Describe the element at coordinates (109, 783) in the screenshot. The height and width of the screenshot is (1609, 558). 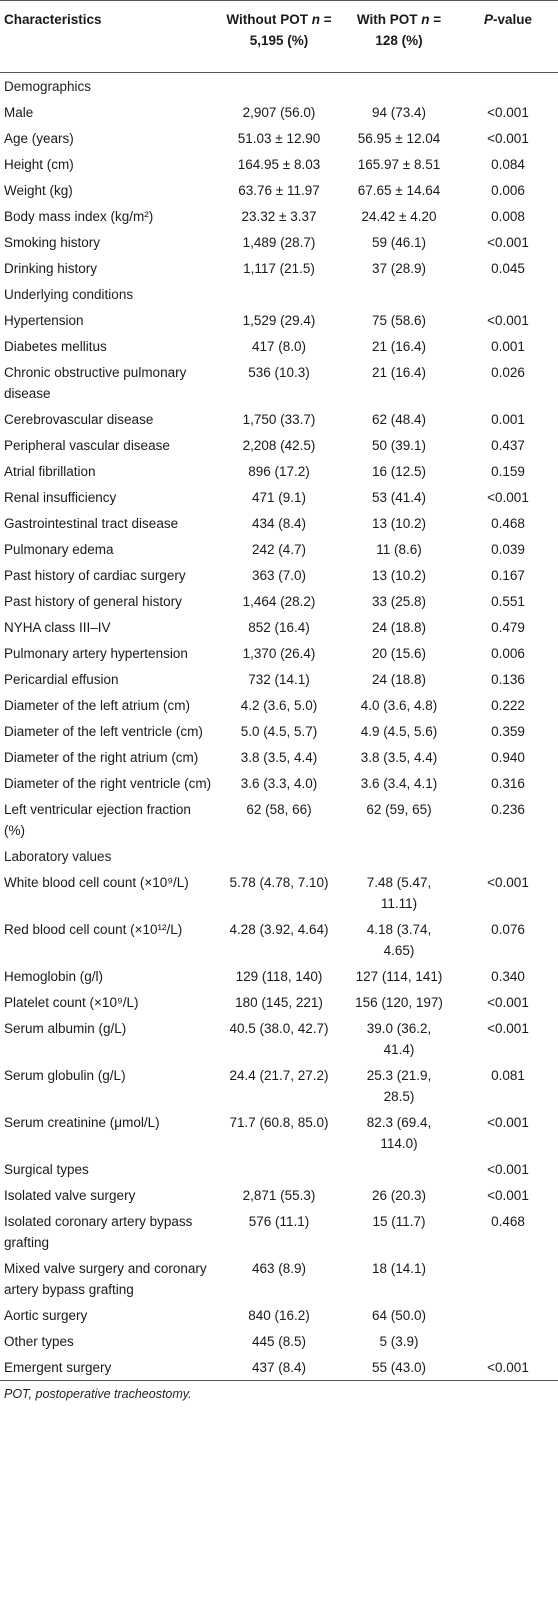
I see `row-label: Diameter of the right ventricle (cm)` at that location.